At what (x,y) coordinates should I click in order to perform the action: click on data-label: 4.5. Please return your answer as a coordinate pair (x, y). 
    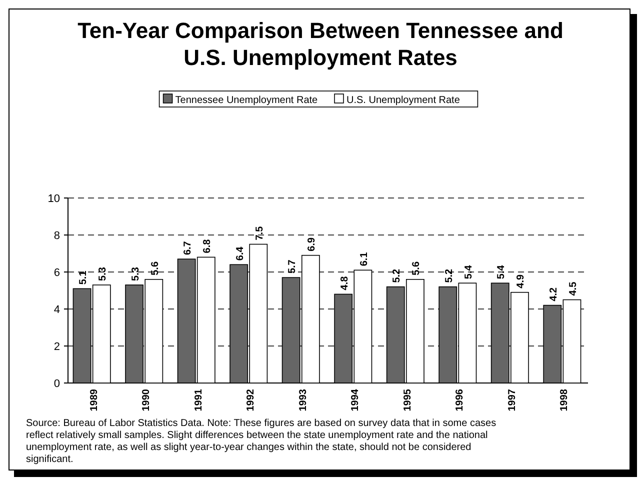
    Looking at the image, I should click on (573, 288).